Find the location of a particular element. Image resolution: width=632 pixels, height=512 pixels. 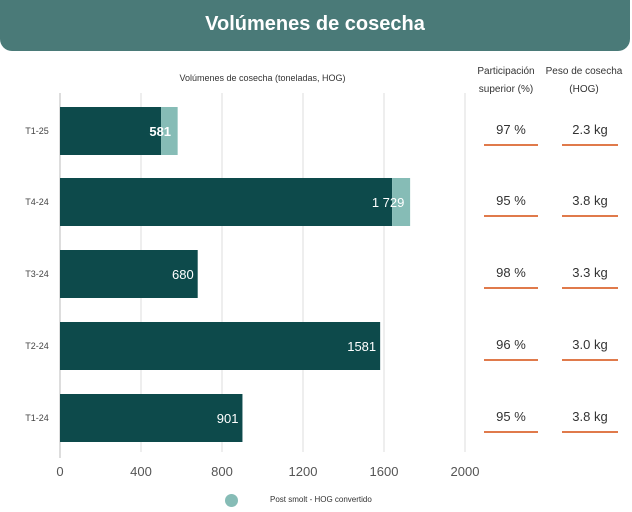

header-bar: Volúmenes de cosecha is located at coordinates (315, 25).